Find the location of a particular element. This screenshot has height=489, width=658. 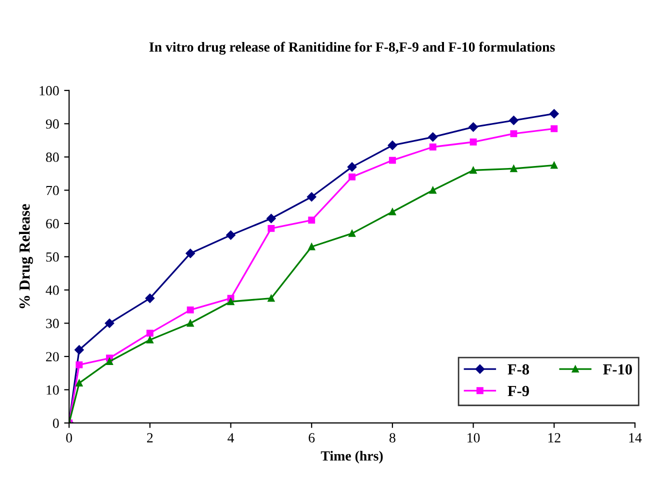

x-tick-label: 10 is located at coordinates (474, 437).